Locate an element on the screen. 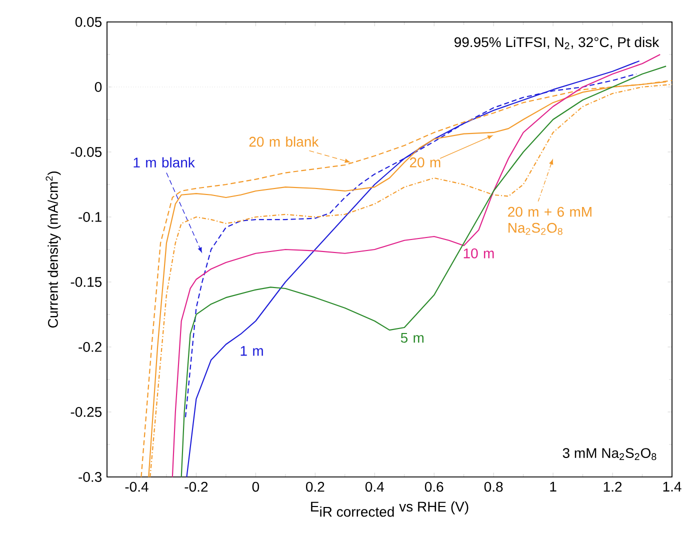  y-tick-label: 0.05 is located at coordinates (88, 22).